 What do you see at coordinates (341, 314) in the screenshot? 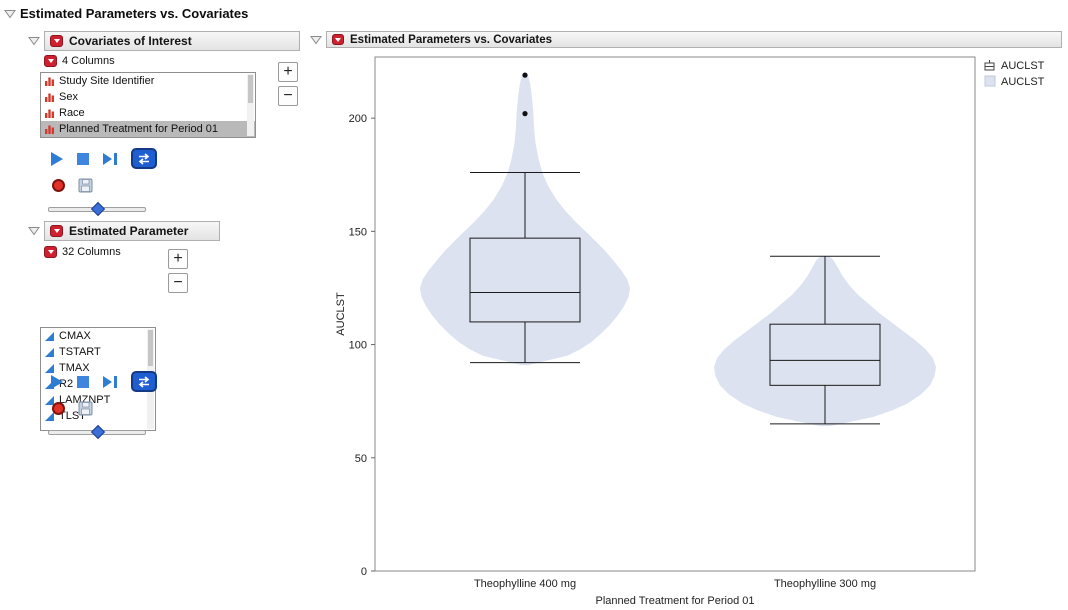
I see `y-axis-title: AUCLST` at bounding box center [341, 314].